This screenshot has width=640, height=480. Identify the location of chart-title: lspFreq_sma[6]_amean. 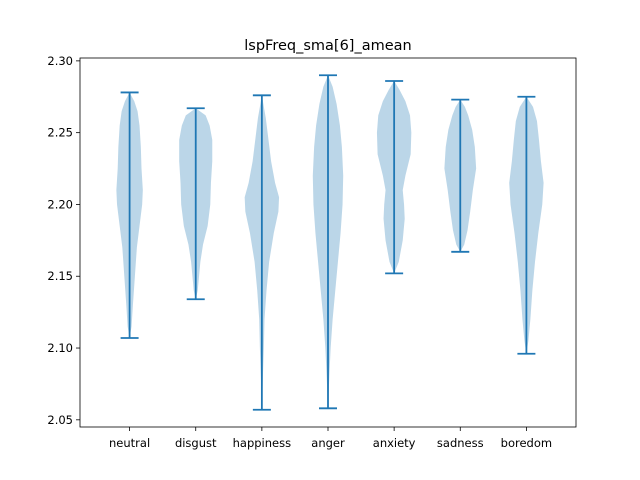
(327, 46).